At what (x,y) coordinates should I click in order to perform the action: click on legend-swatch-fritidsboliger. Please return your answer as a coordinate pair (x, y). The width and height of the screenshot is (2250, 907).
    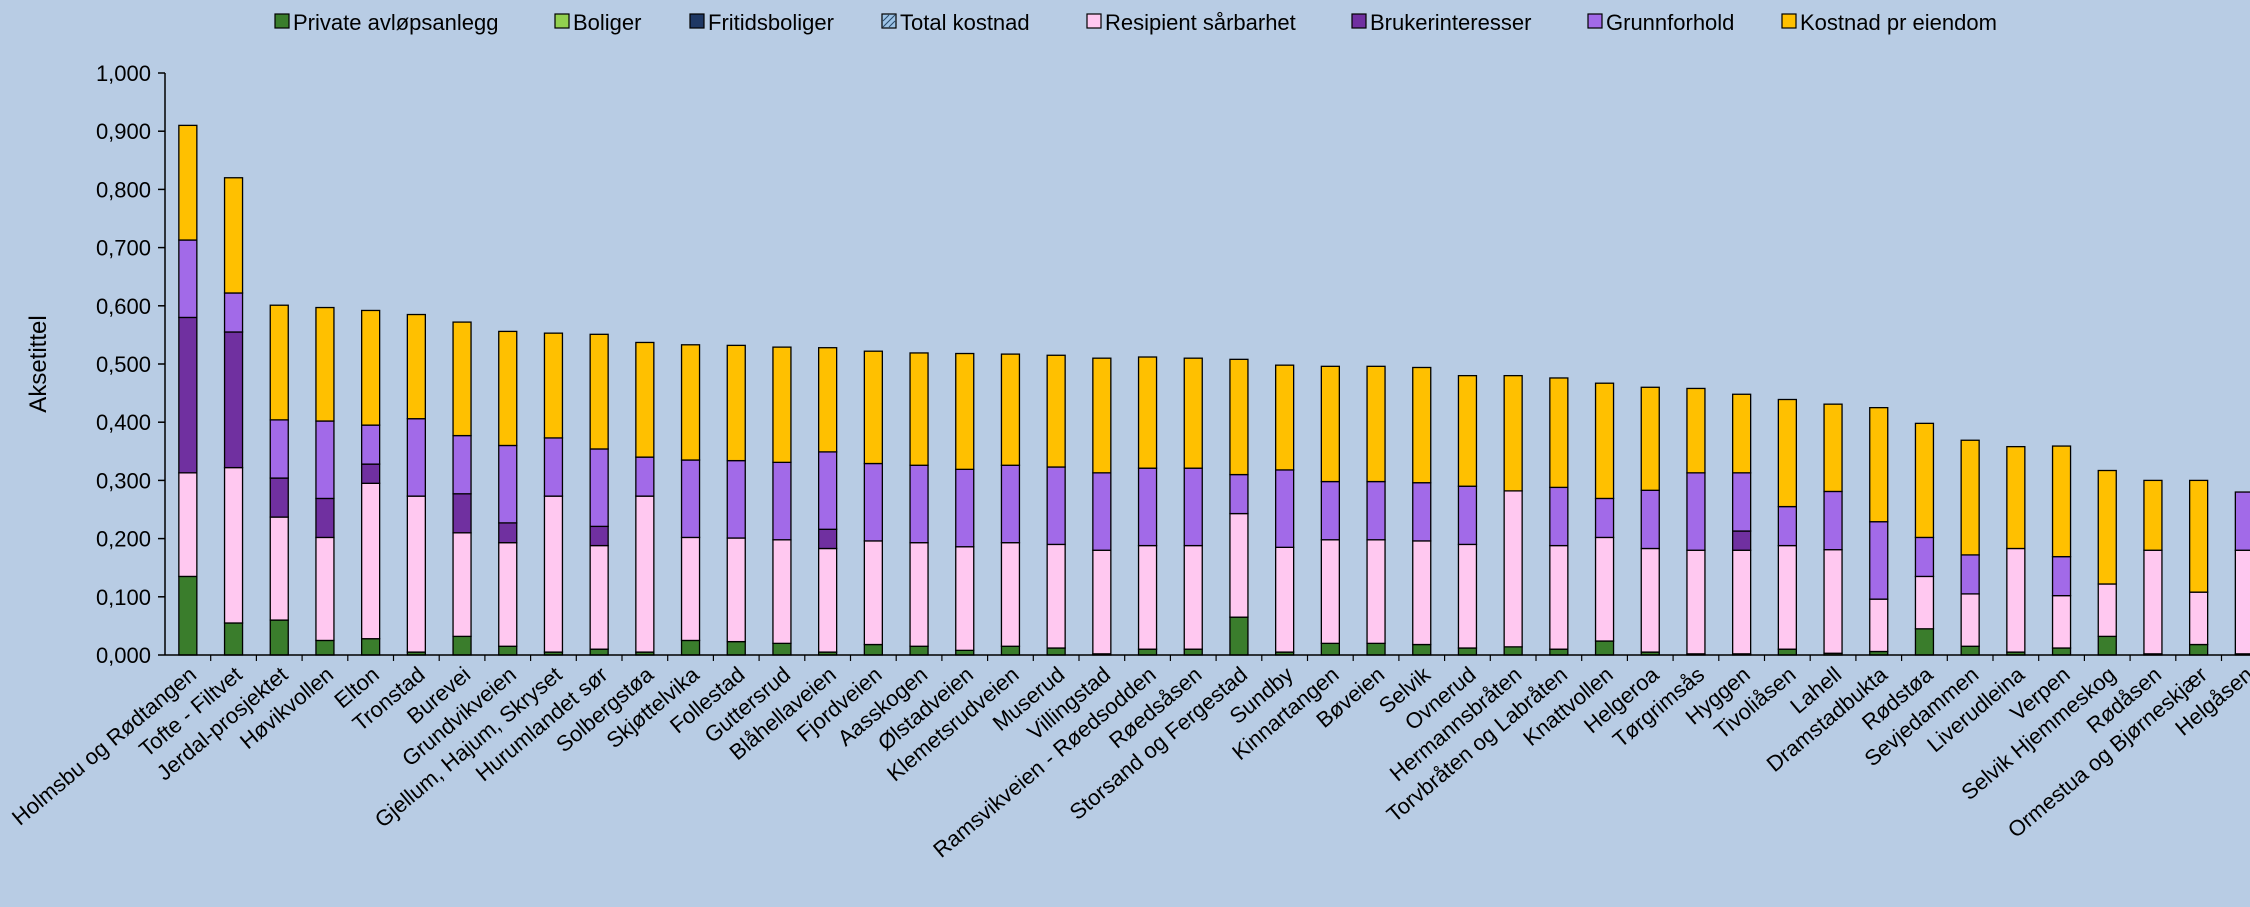
    Looking at the image, I should click on (697, 21).